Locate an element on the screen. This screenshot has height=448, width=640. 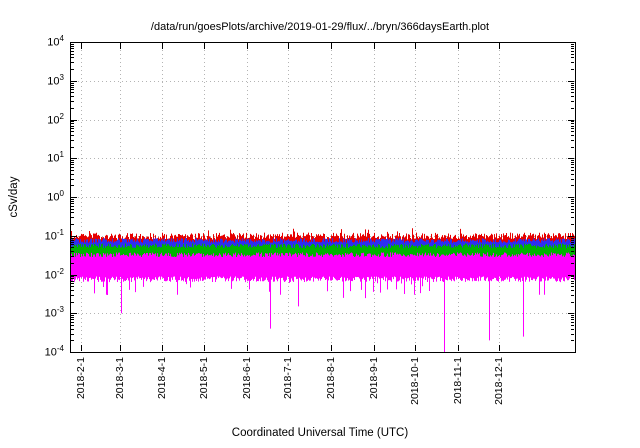
x-tick-label: 2018-5-1 is located at coordinates (204, 378).